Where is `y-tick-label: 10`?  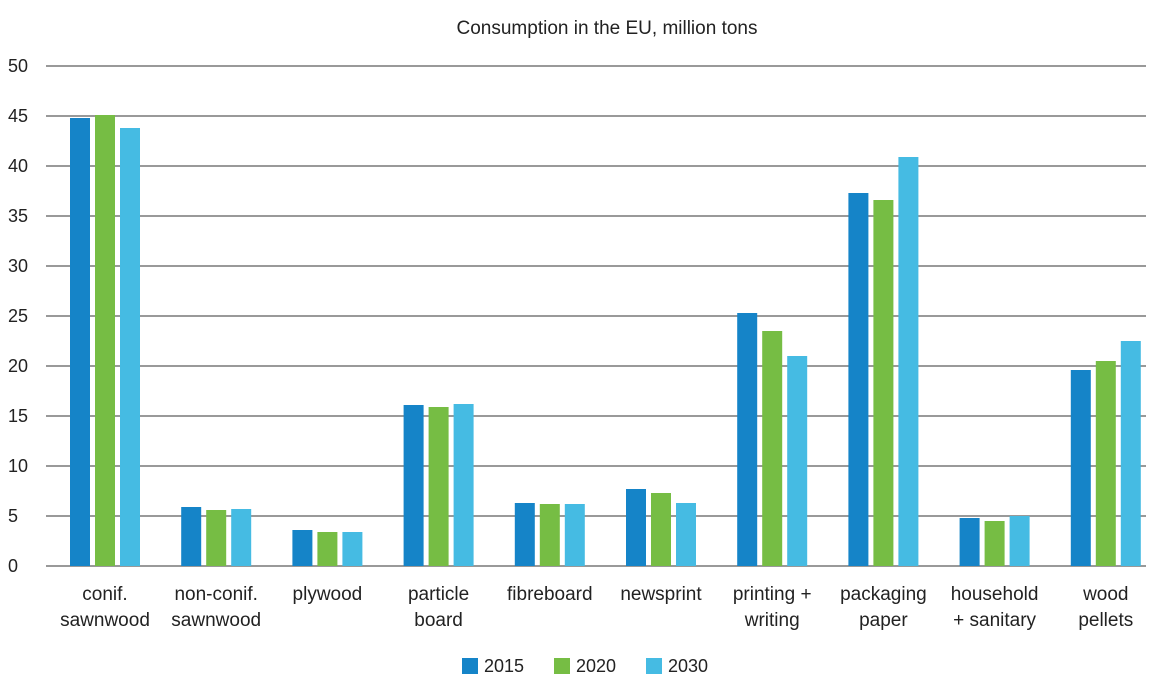
y-tick-label: 10 is located at coordinates (18, 466).